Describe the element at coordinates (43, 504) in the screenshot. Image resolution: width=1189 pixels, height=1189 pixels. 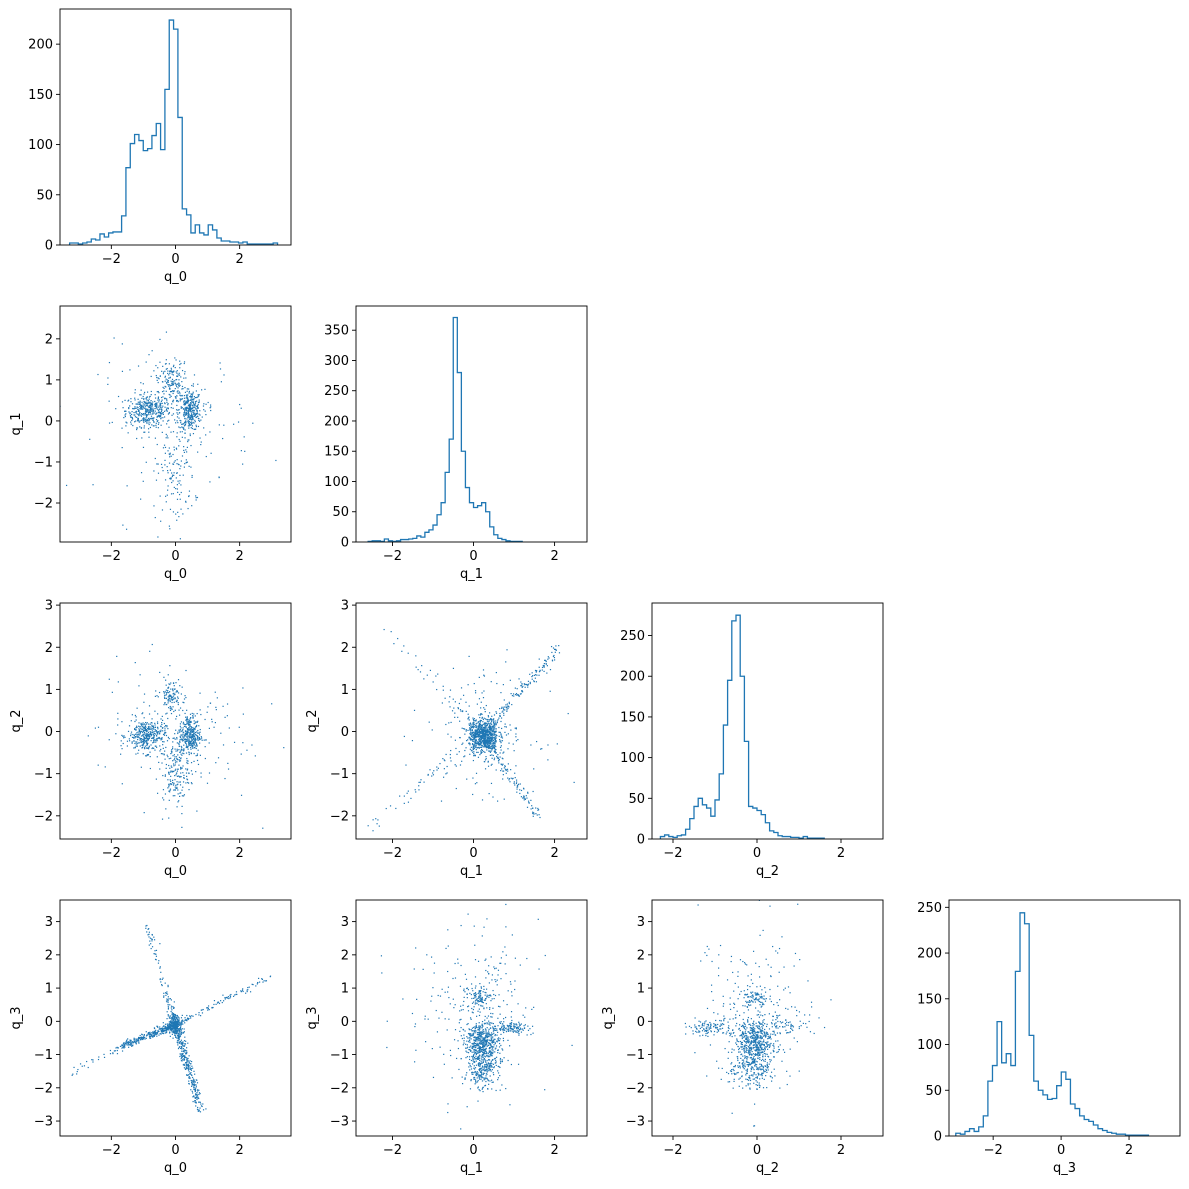
I see `y-tick-label: −2` at that location.